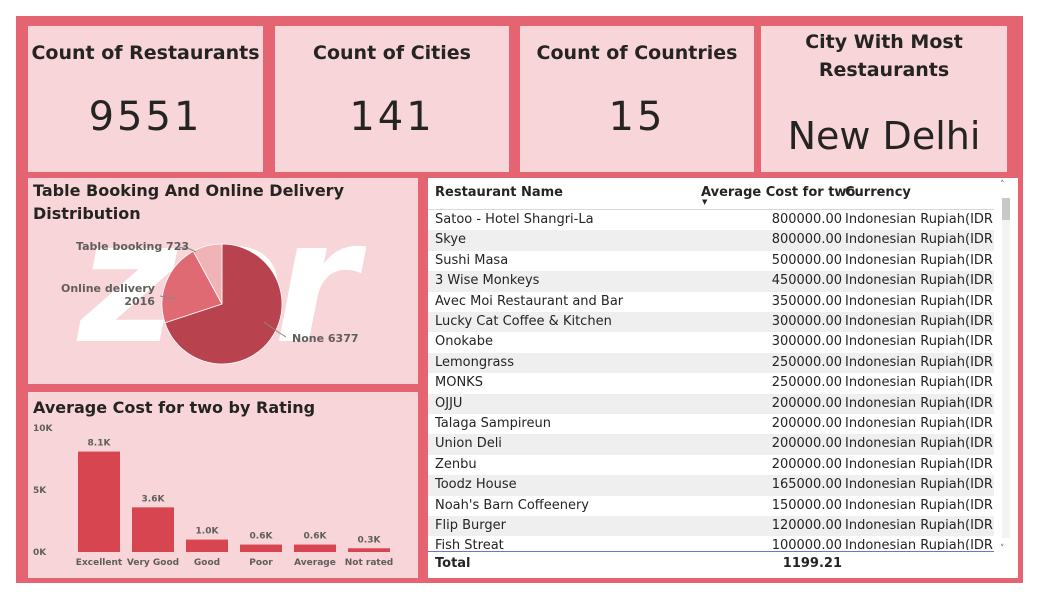 The image size is (1040, 600). Describe the element at coordinates (806, 485) in the screenshot. I see `cost-cell: 165000.00` at that location.